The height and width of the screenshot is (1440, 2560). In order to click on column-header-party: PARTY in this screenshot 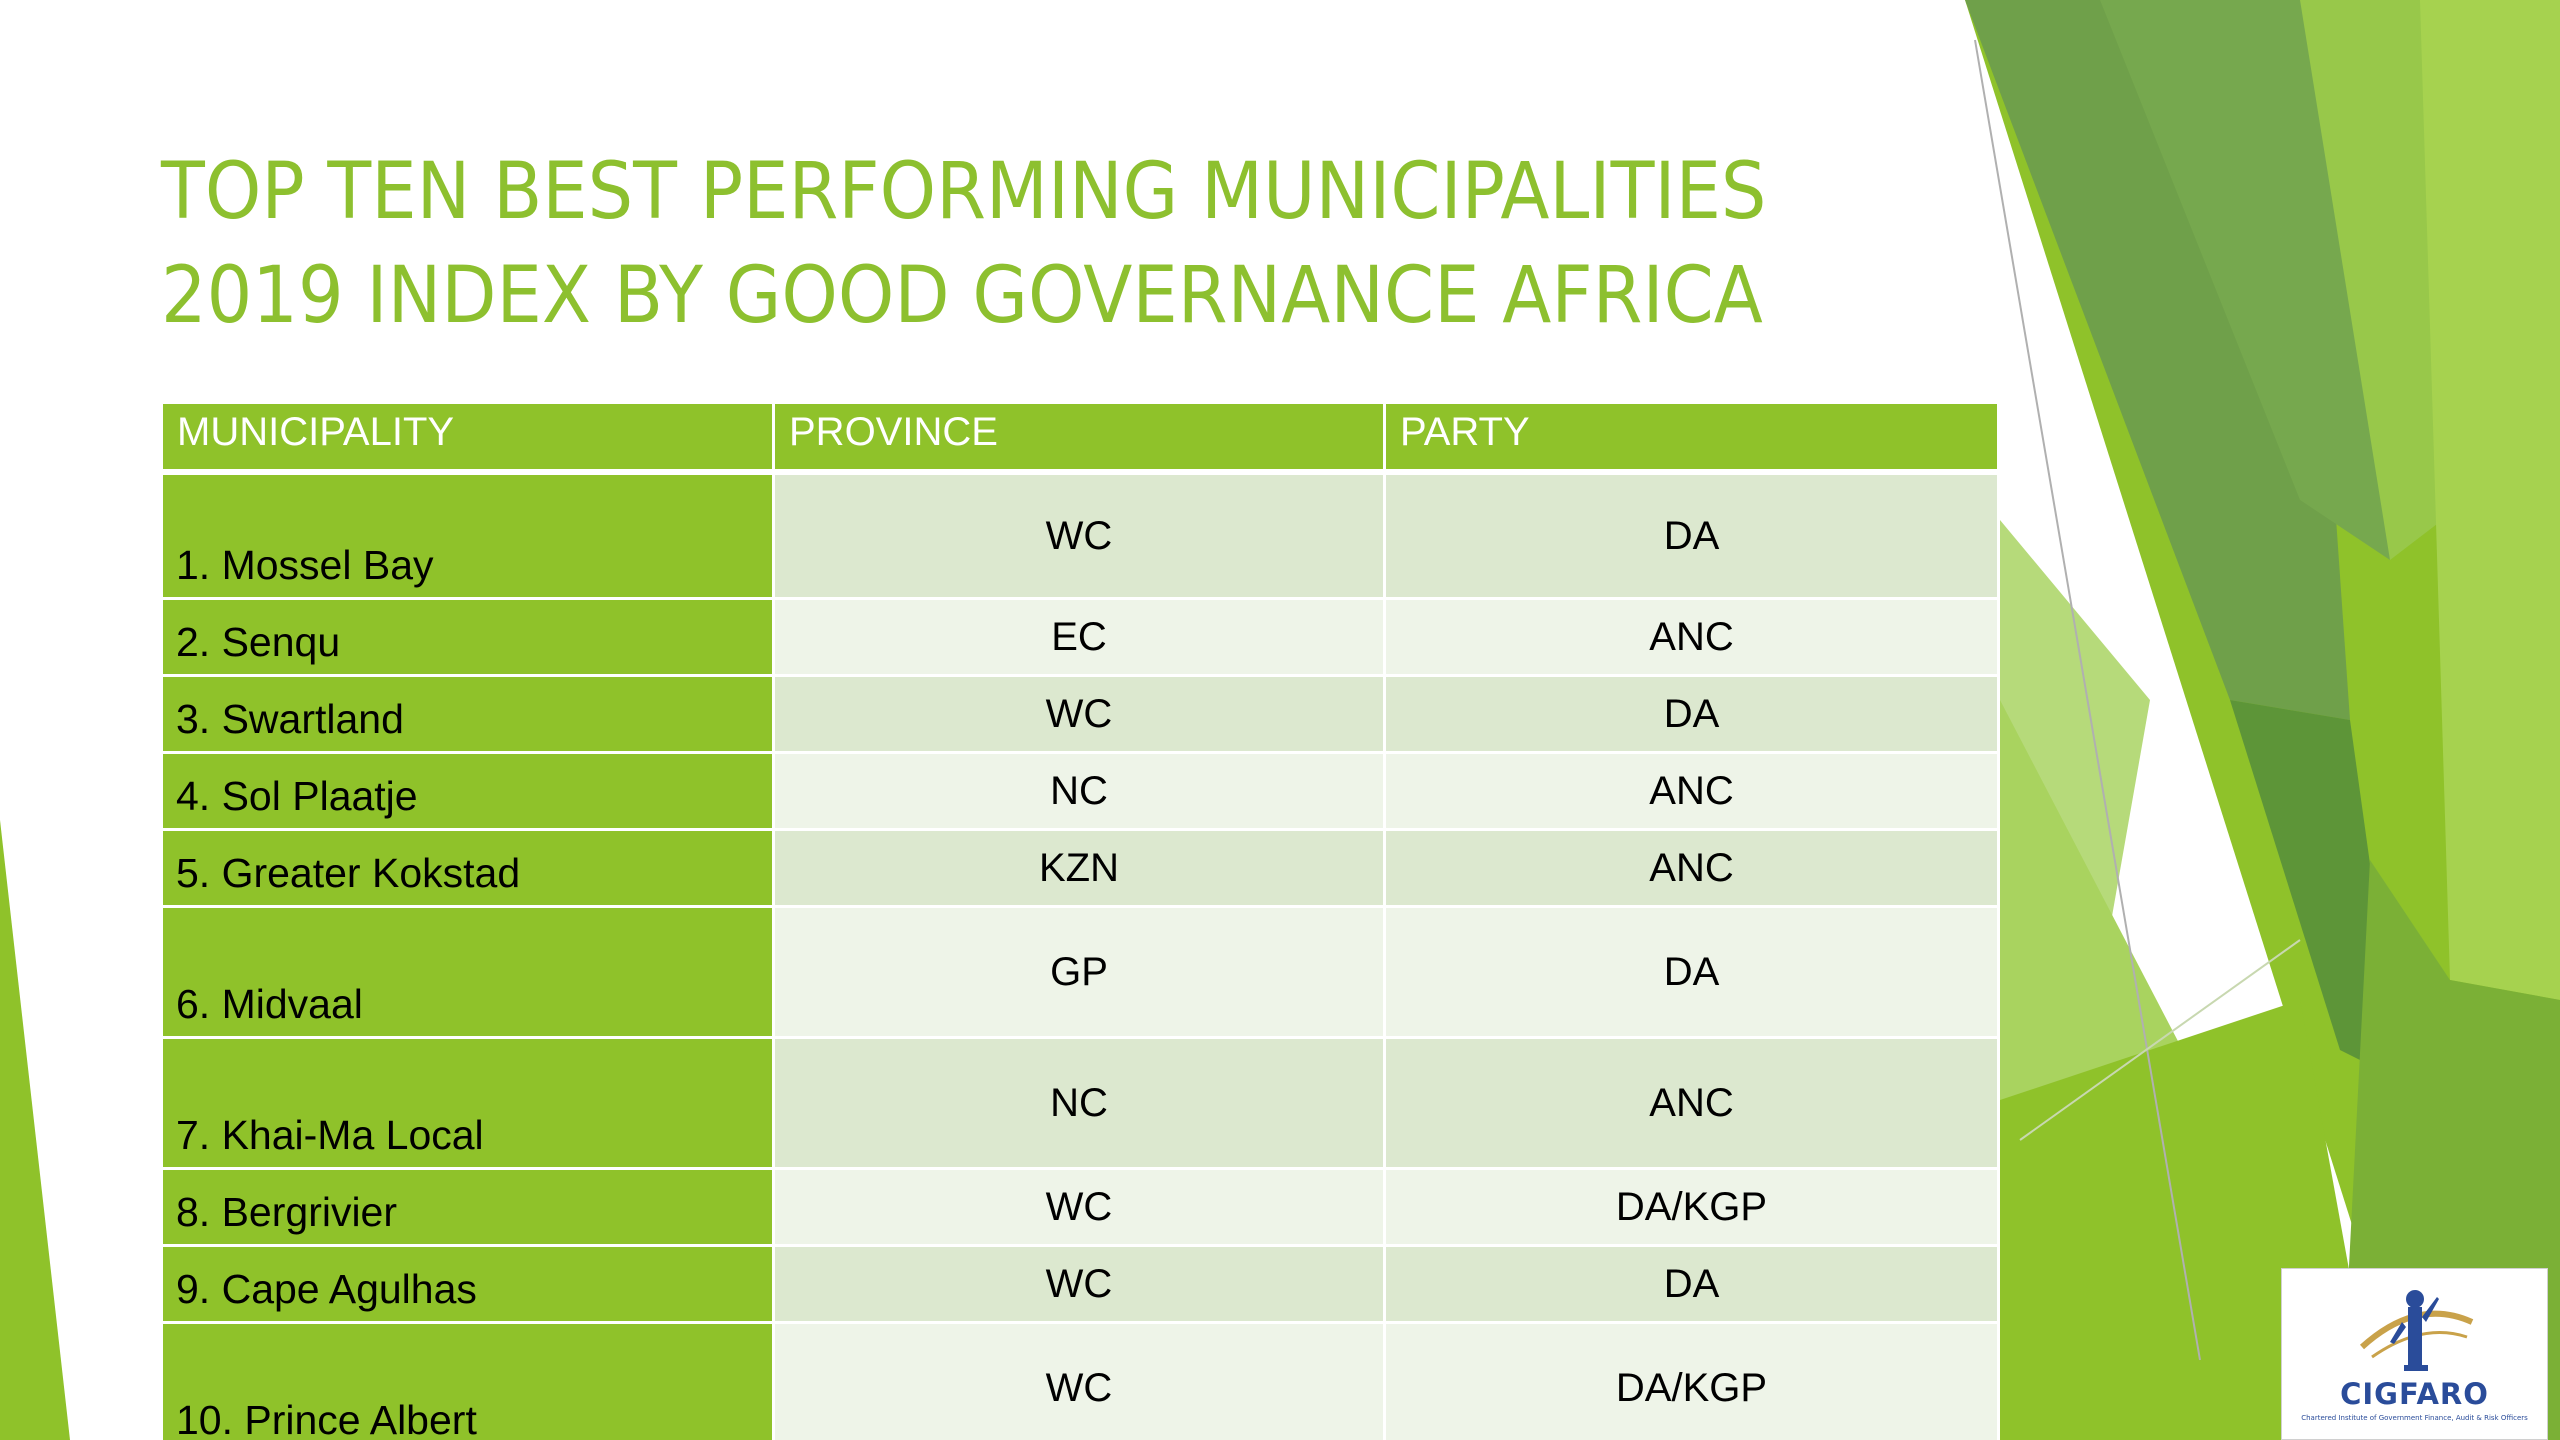, I will do `click(1691, 439)`.